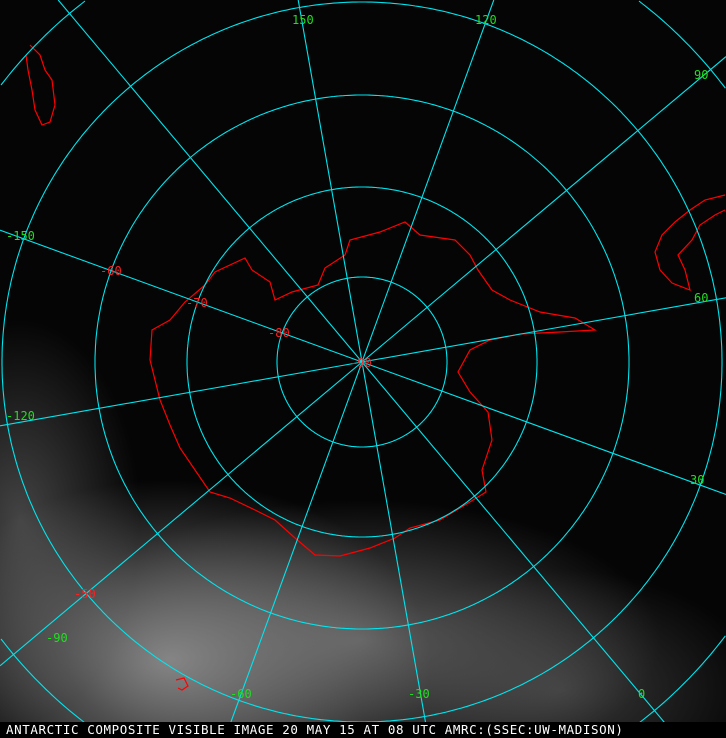 This screenshot has height=738, width=726. I want to click on longitude-label: 60, so click(701, 298).